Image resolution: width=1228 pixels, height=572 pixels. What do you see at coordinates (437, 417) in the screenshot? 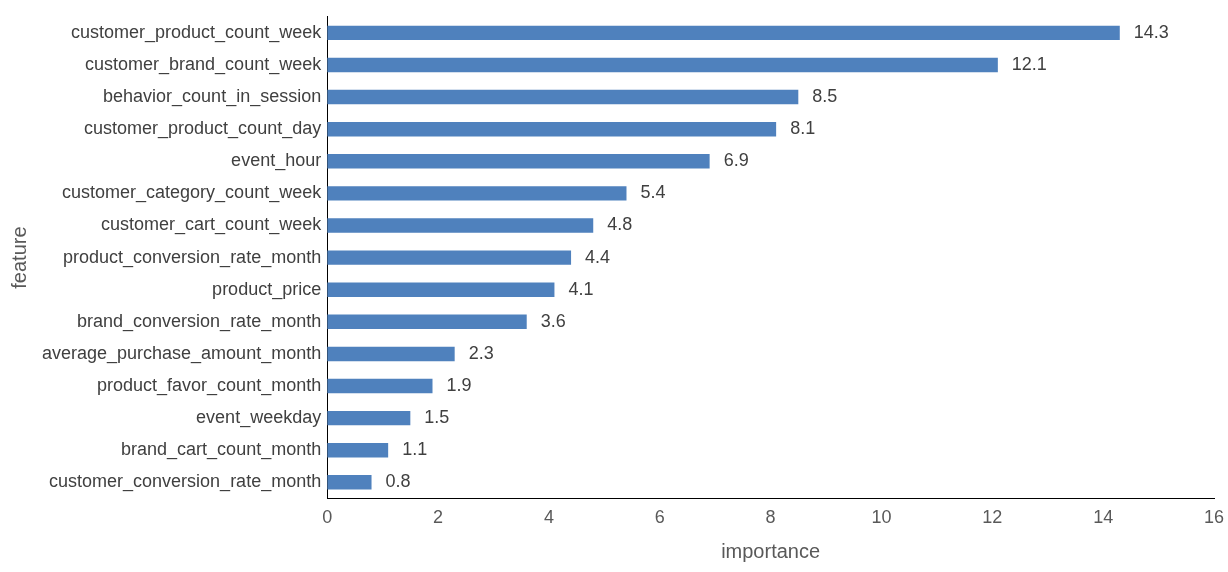
I see `data-label: 1.5` at bounding box center [437, 417].